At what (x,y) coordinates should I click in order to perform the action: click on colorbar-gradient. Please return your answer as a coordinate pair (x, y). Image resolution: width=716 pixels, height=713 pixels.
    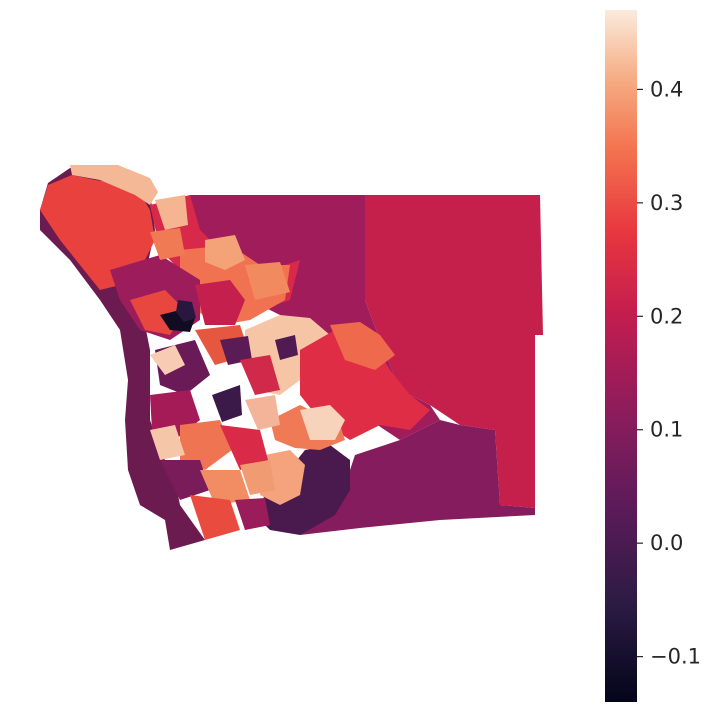
    Looking at the image, I should click on (621, 356).